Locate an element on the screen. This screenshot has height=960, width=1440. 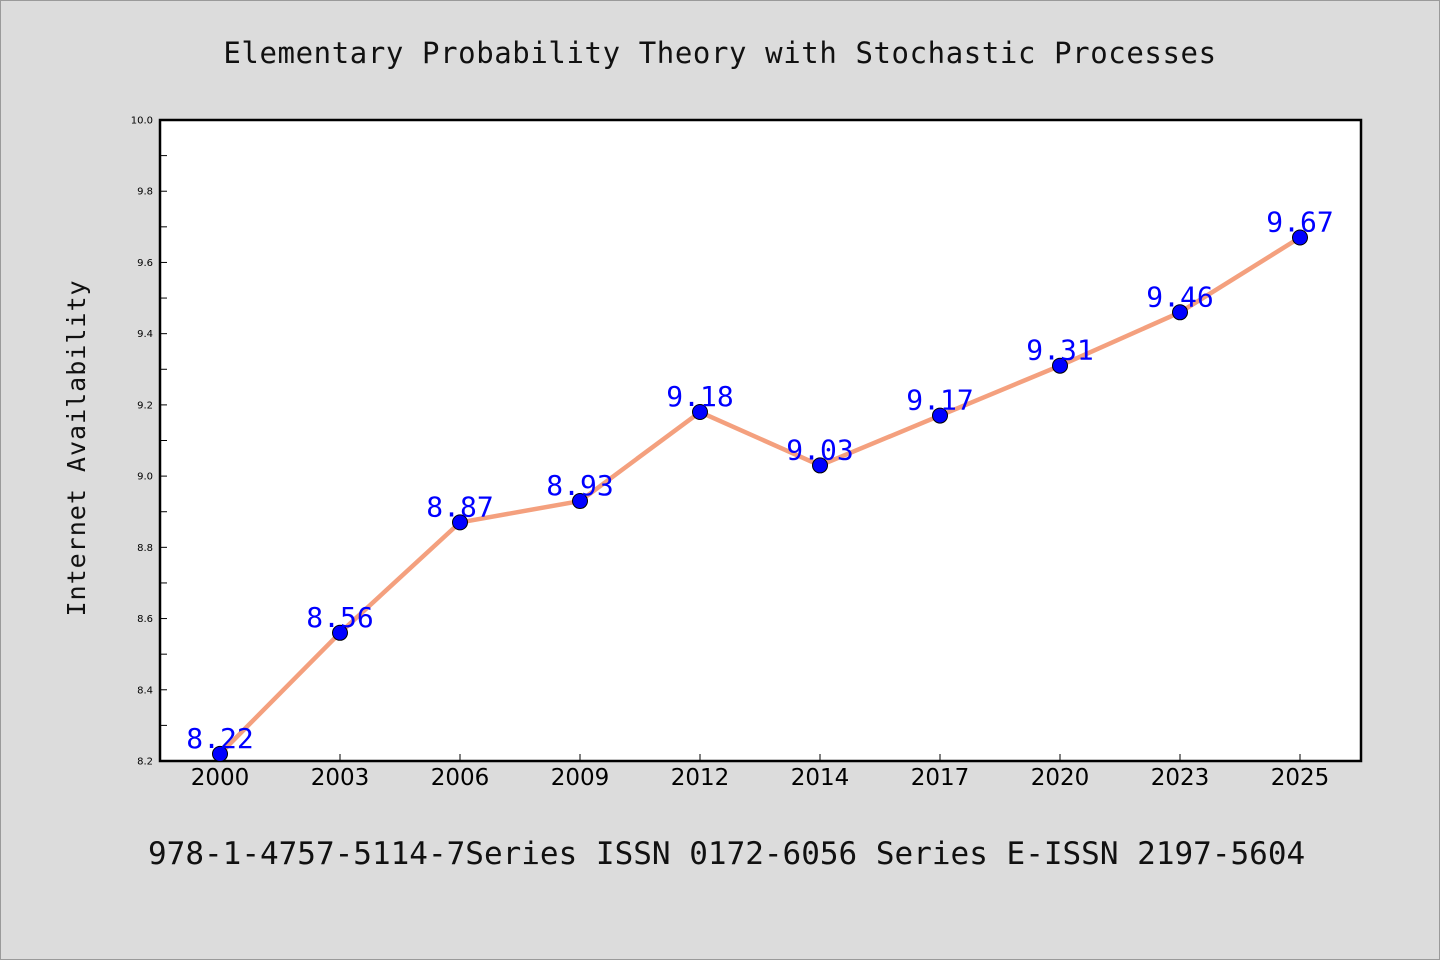
data-label: 8.22 is located at coordinates (219, 738).